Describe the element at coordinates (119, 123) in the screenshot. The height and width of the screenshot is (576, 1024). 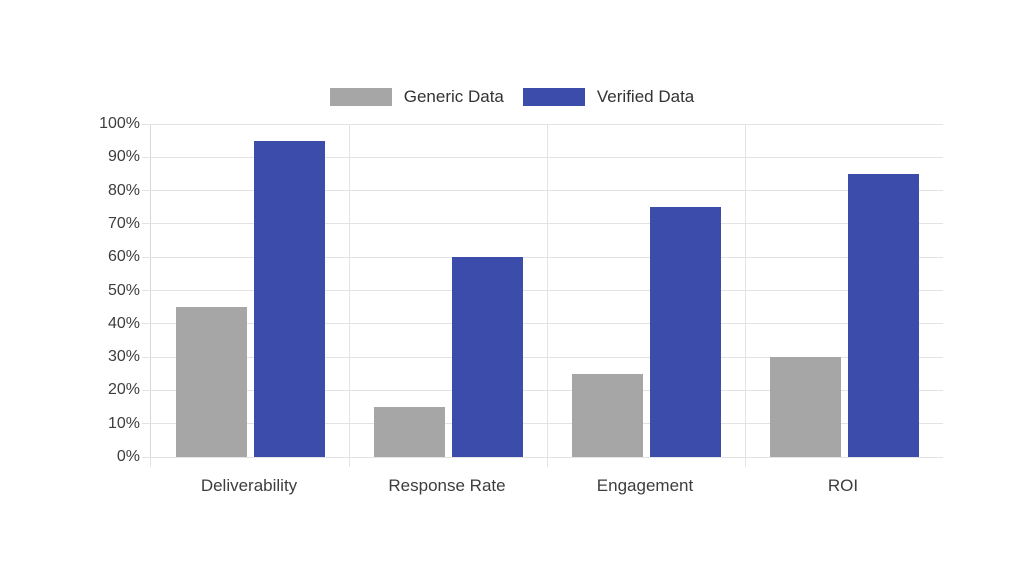
I see `y-tick-label: 100%` at that location.